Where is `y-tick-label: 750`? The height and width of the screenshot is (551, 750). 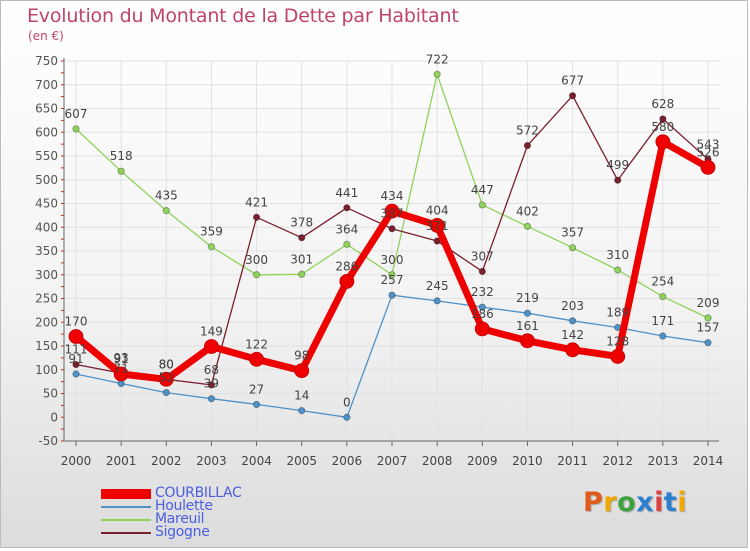
y-tick-label: 750 is located at coordinates (46, 61).